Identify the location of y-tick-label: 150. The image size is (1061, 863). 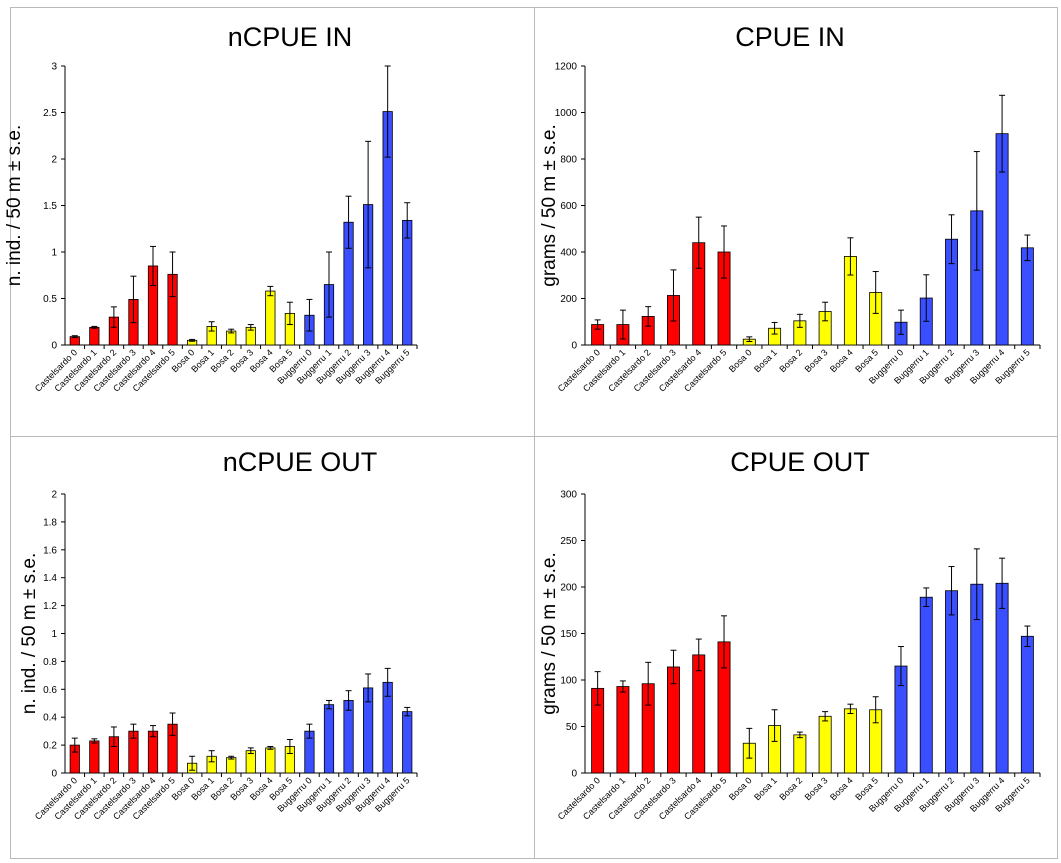
(568, 634).